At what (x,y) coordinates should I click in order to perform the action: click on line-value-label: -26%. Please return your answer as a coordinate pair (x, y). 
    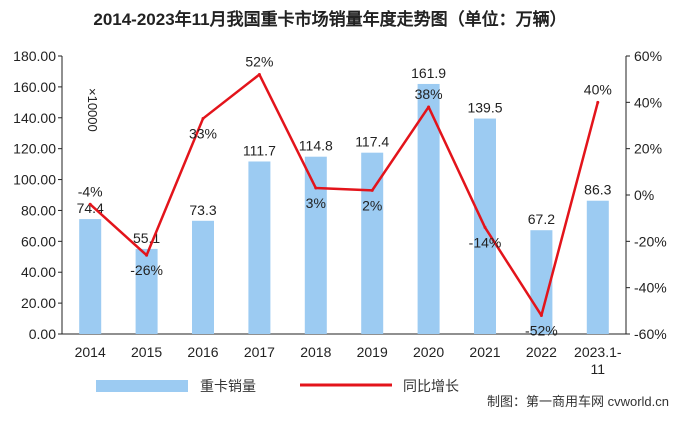
    Looking at the image, I should click on (146, 270).